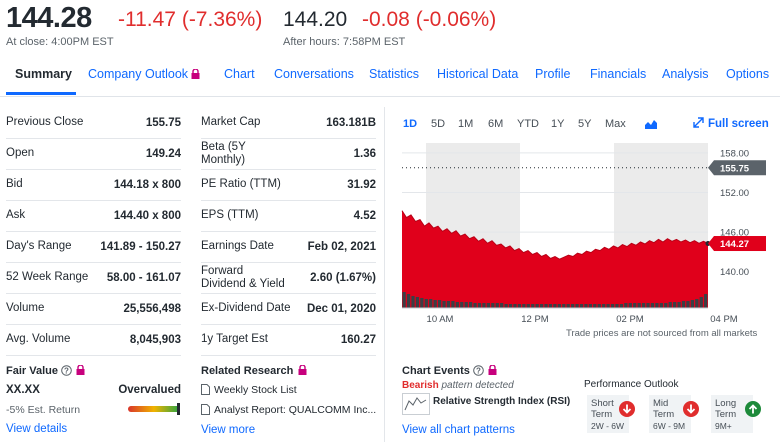  What do you see at coordinates (661, 403) in the screenshot?
I see `outlook-label1: Mid` at bounding box center [661, 403].